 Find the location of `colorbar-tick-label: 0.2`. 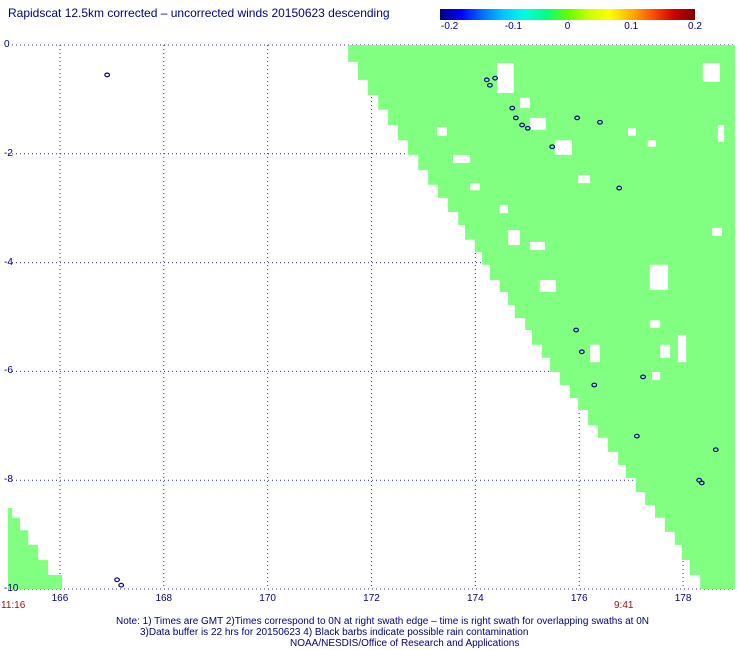

colorbar-tick-label: 0.2 is located at coordinates (695, 26).